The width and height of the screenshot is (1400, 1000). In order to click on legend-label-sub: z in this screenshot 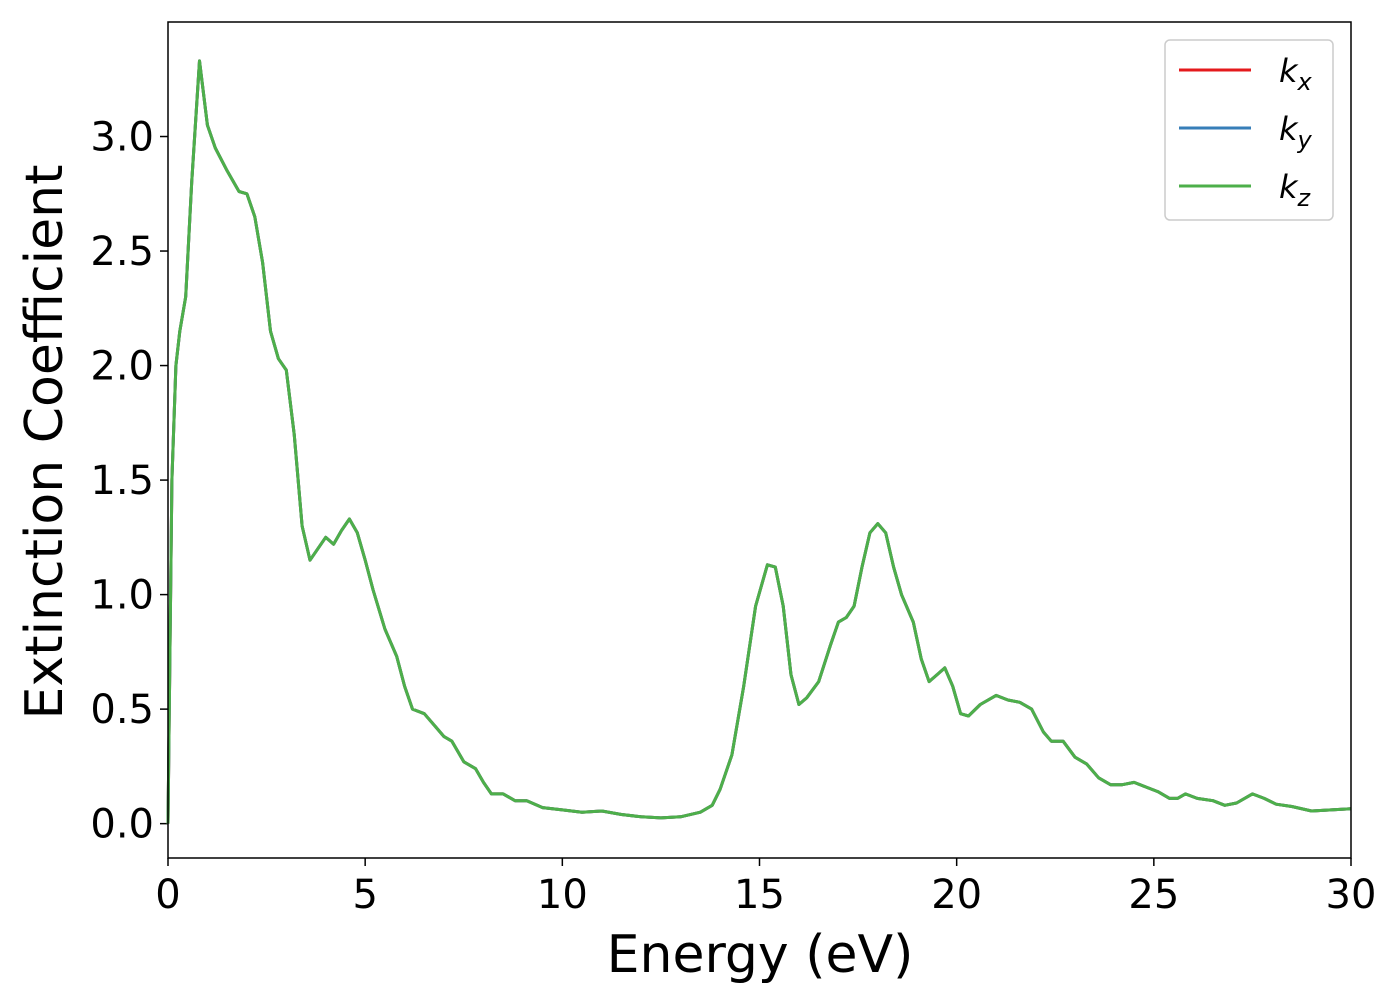, I will do `click(1304, 198)`.